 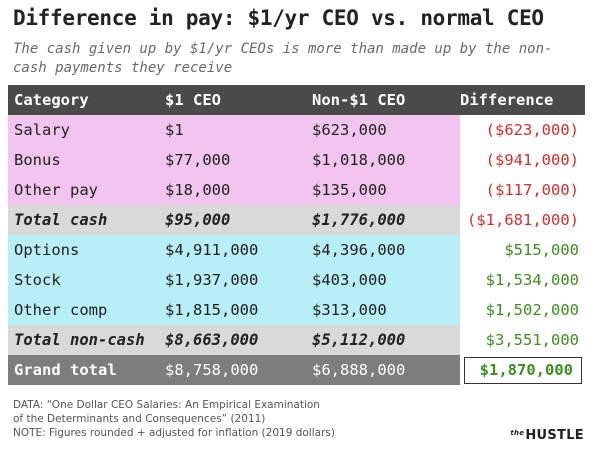 I want to click on difference-value: $1,870,000, so click(x=522, y=370).